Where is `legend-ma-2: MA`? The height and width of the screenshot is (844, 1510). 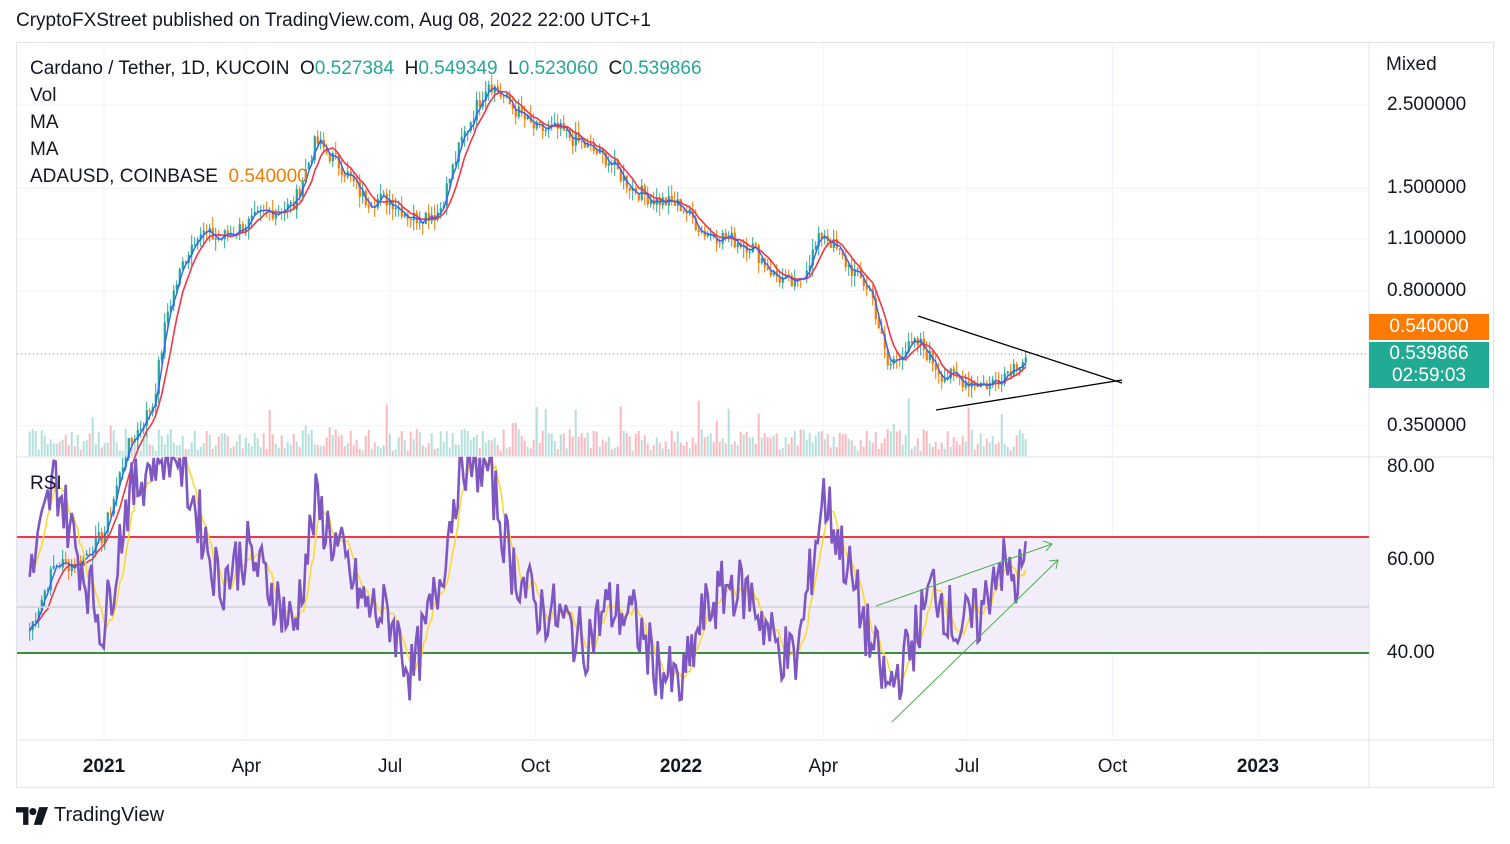 legend-ma-2: MA is located at coordinates (44, 149).